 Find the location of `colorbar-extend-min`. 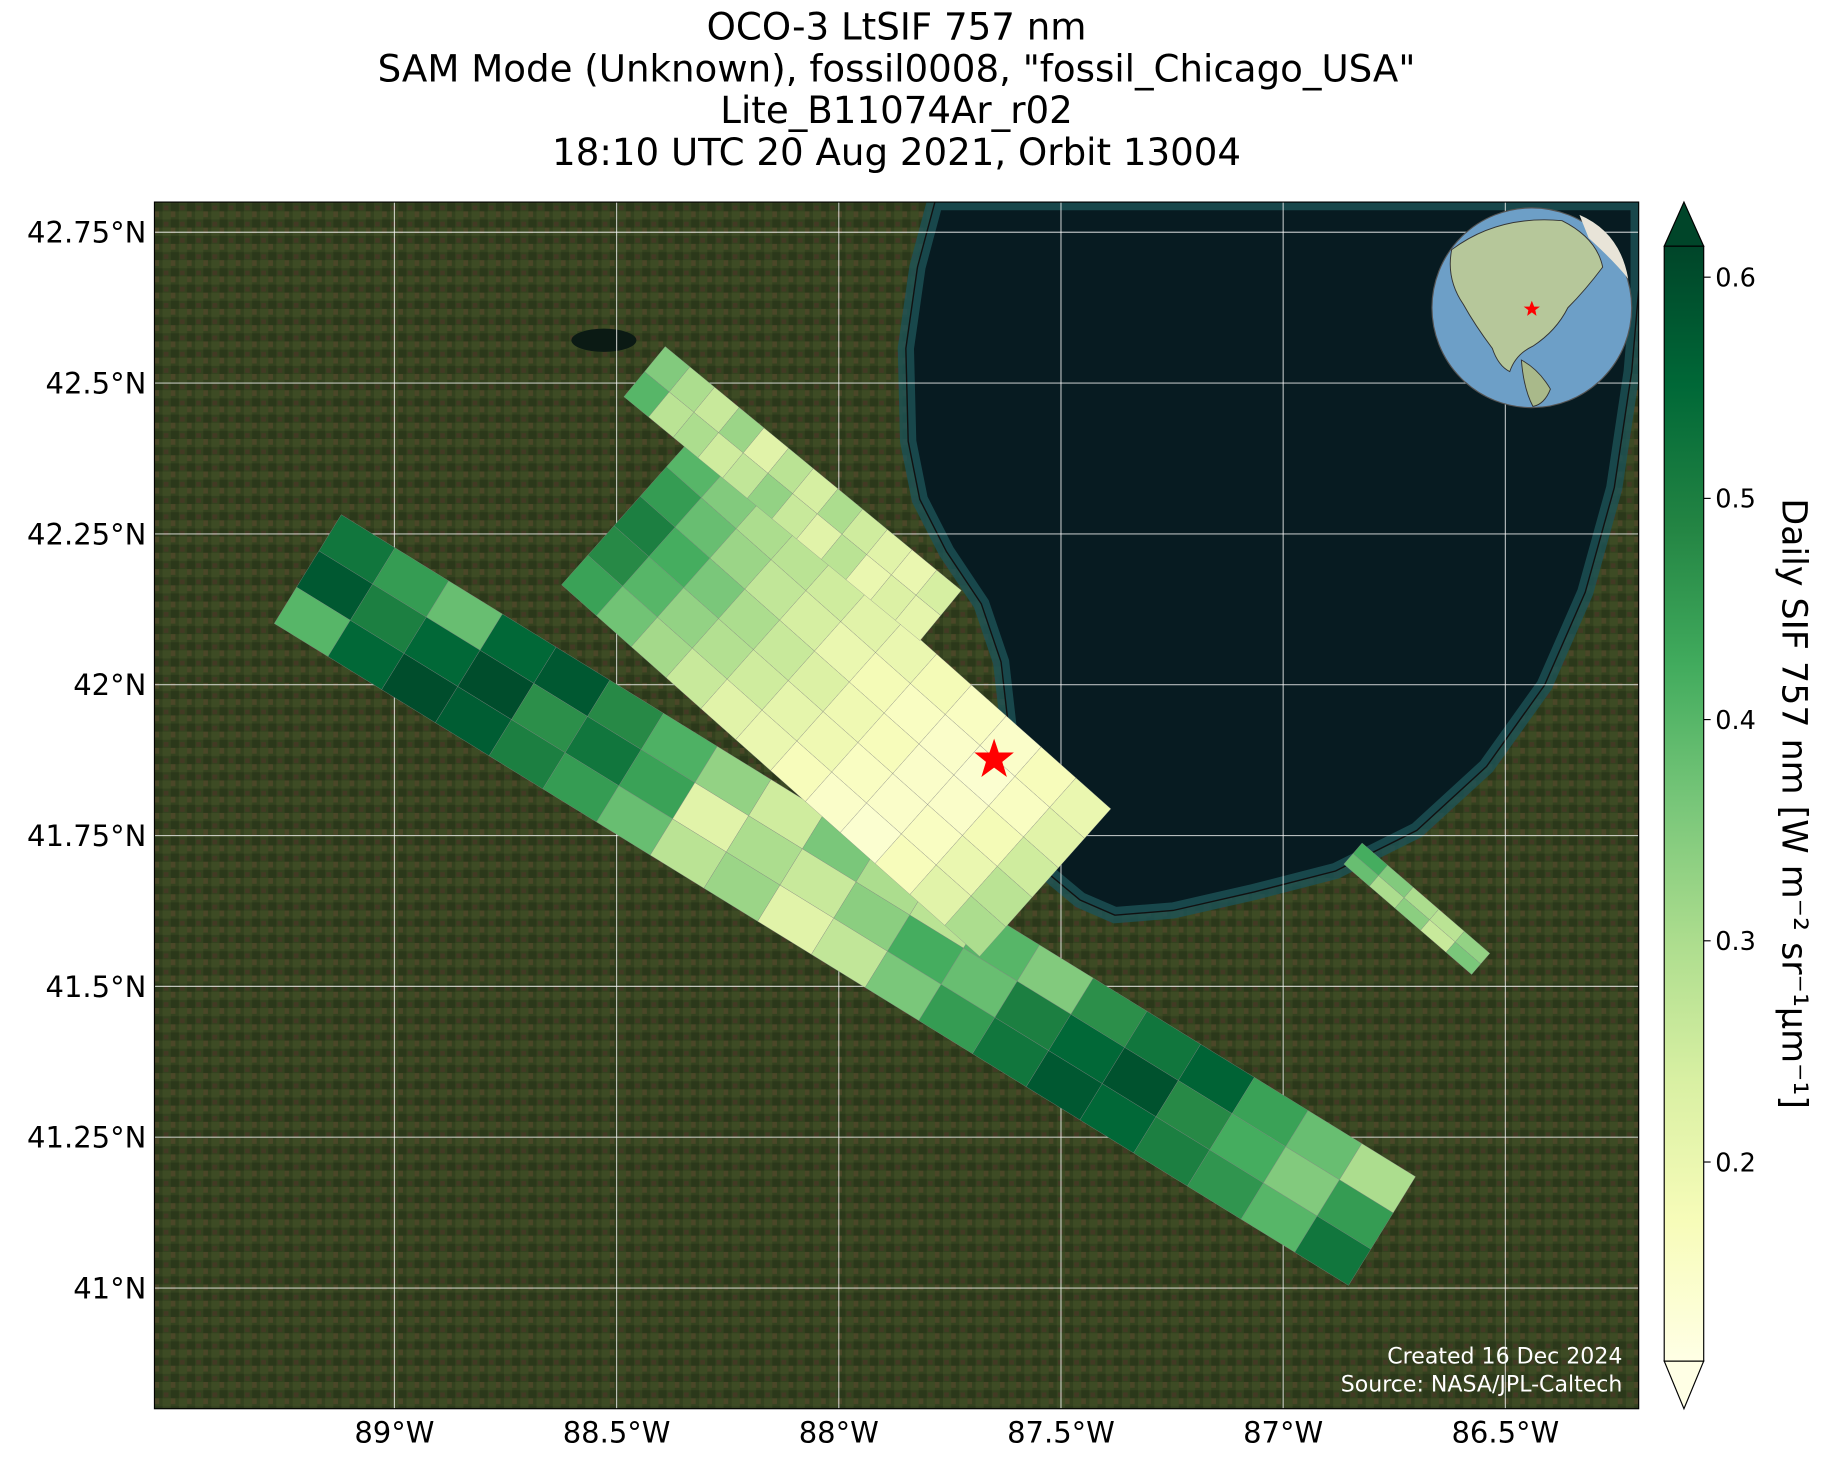

colorbar-extend-min is located at coordinates (1684, 1385).